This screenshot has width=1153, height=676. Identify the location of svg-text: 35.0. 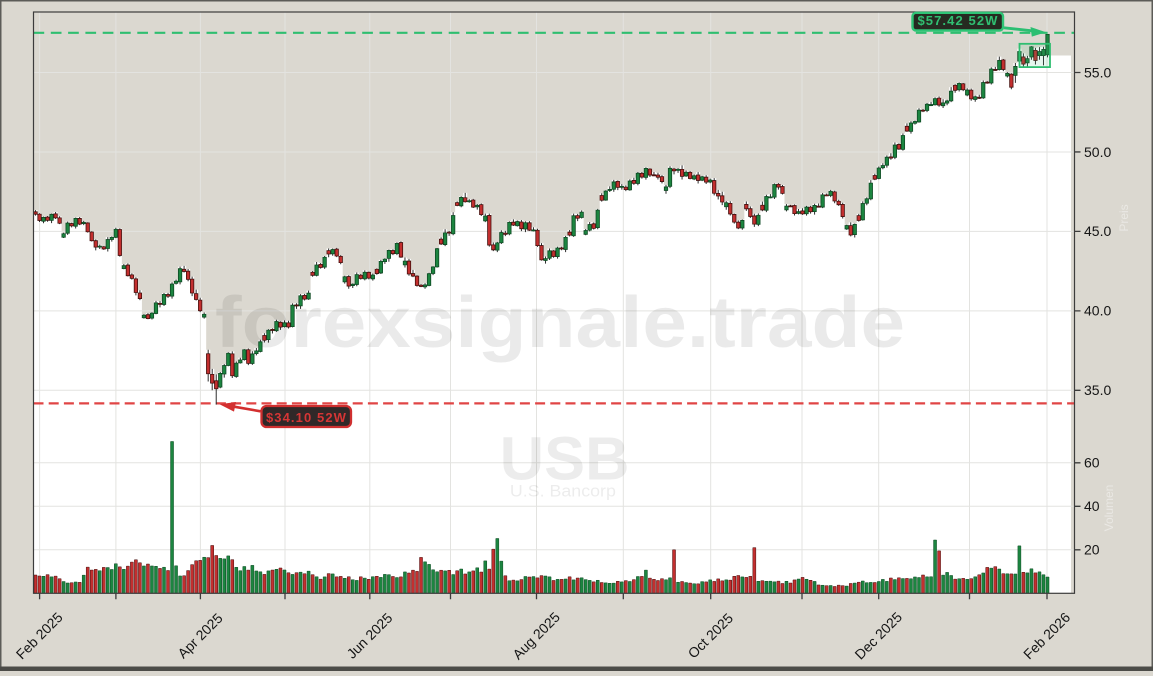
(1097, 390).